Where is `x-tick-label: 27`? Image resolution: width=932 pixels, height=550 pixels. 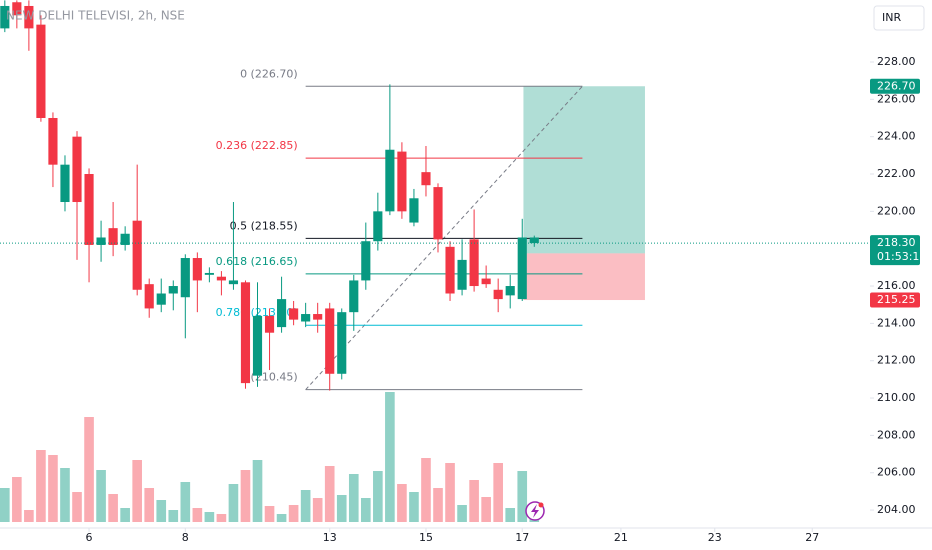
x-tick-label: 27 is located at coordinates (812, 537).